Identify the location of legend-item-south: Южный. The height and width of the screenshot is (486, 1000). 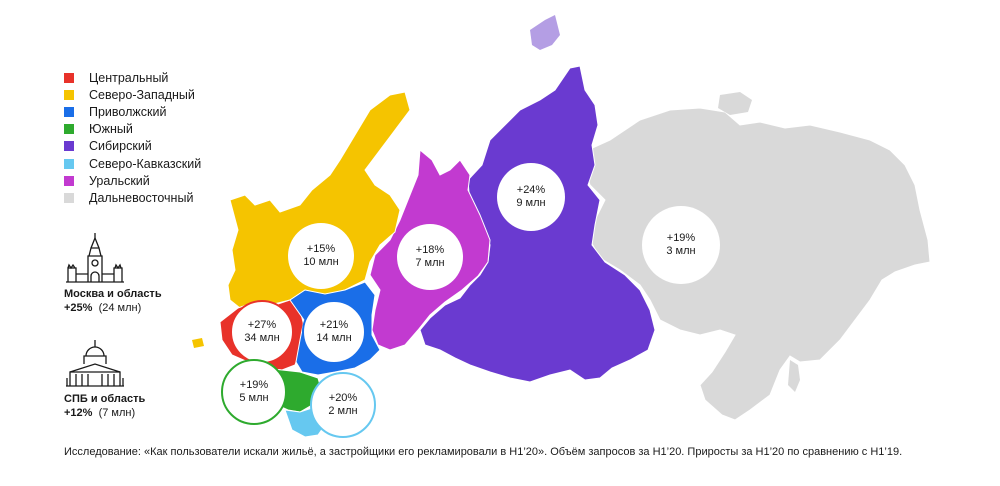
(132, 129).